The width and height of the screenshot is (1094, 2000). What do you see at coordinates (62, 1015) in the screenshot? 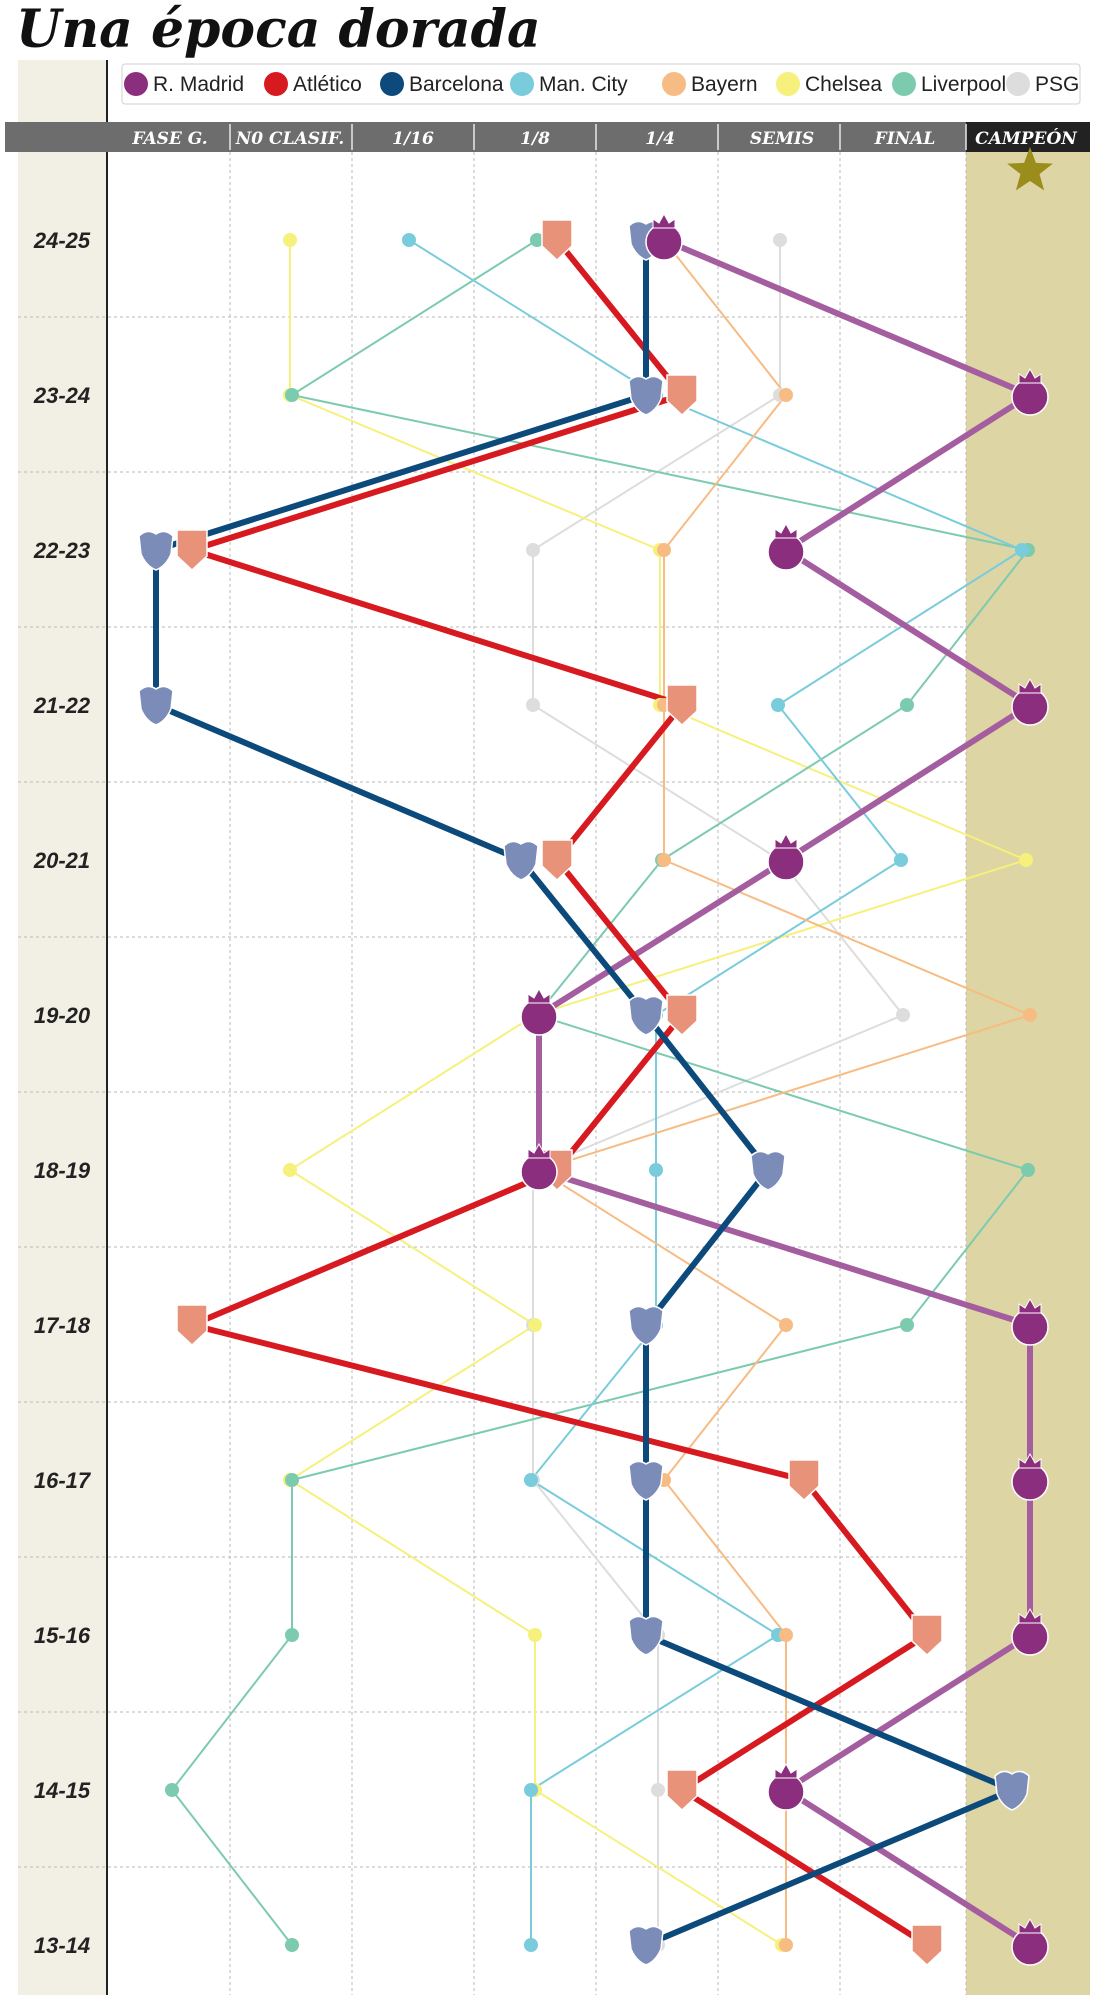
I see `season-label: 19-20` at bounding box center [62, 1015].